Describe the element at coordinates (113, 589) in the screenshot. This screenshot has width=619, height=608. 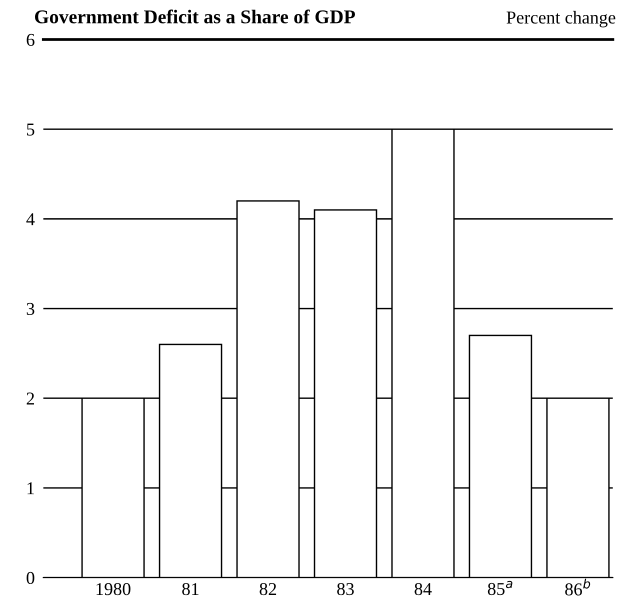
I see `x-tick-label: 1980` at that location.